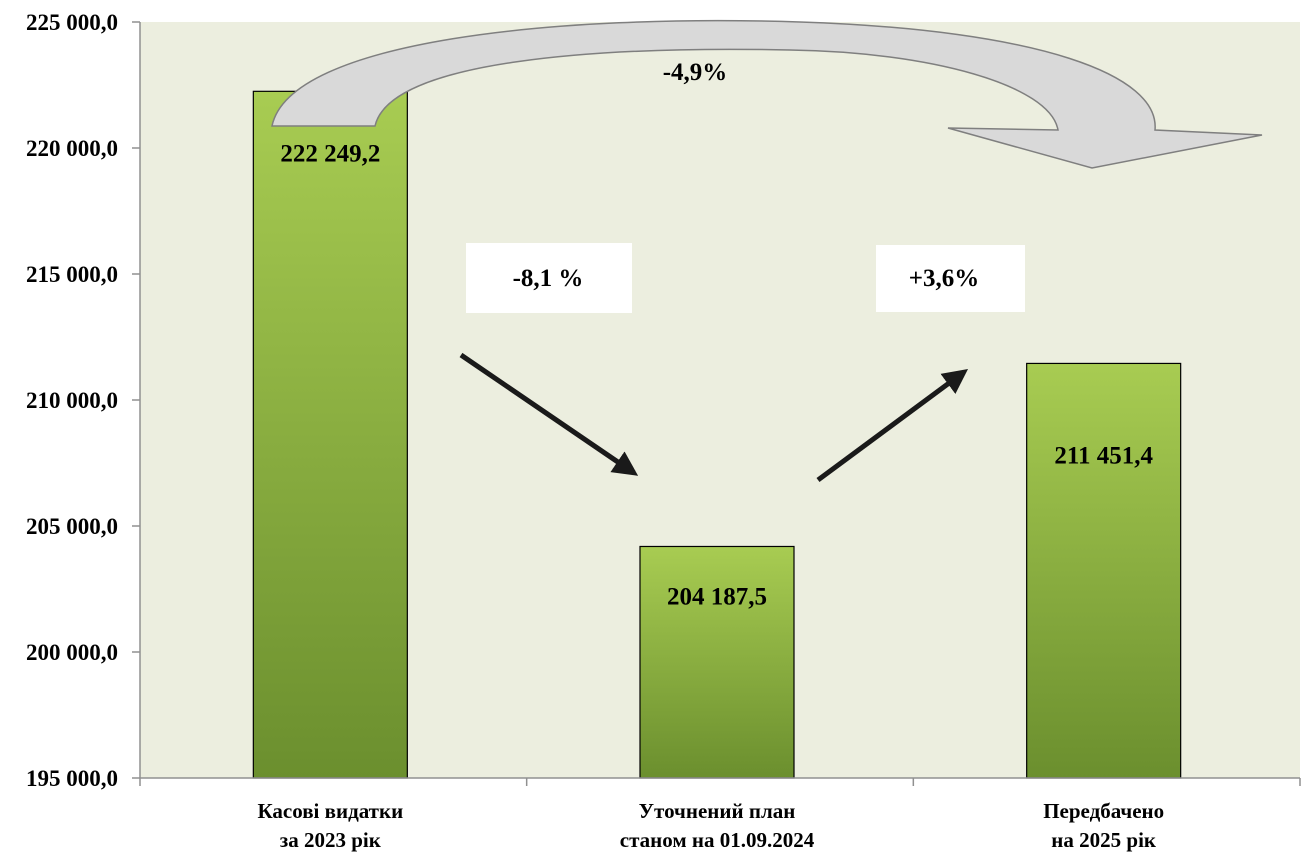  I want to click on bar-value-label: 211 451,4, so click(1103, 455).